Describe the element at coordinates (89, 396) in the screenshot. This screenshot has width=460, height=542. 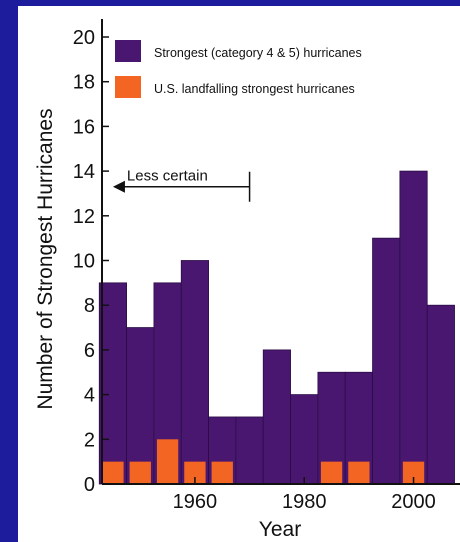
I see `y-tick-label: 4` at that location.